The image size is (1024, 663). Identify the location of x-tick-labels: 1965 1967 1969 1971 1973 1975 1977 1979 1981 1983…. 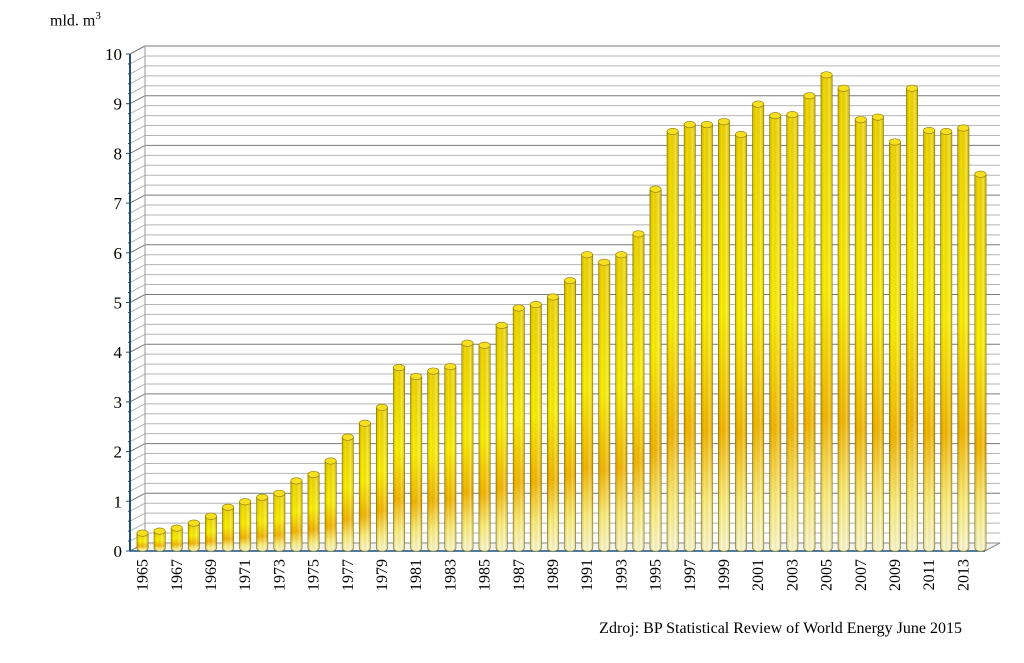
(554, 575).